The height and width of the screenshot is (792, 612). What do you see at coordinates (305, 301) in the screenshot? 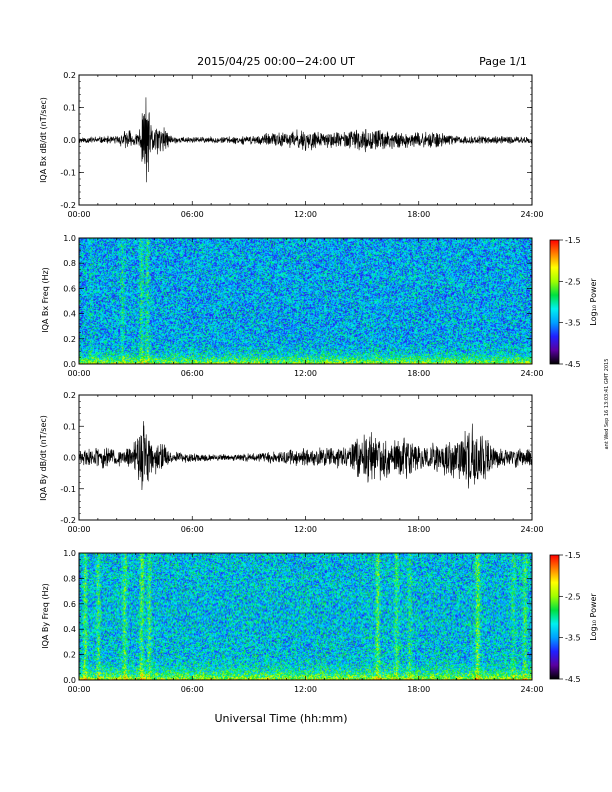
I see `bx-spectrogram-image` at bounding box center [305, 301].